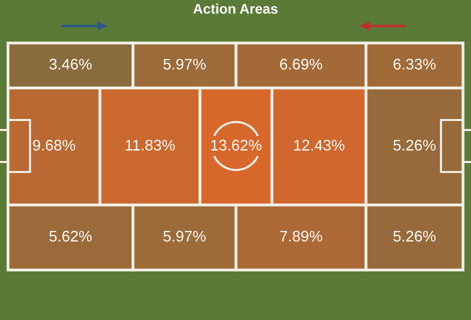 This screenshot has width=471, height=320. I want to click on data-label: 13.62%, so click(236, 145).